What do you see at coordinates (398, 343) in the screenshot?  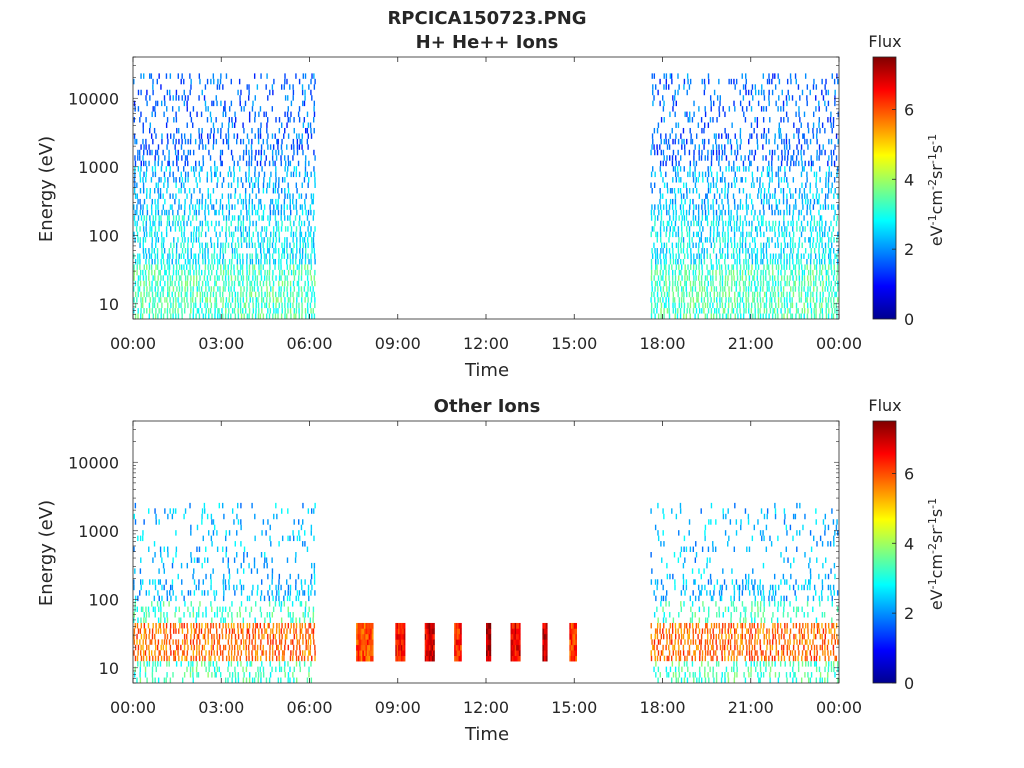 I see `x-tick-label: 09:00` at bounding box center [398, 343].